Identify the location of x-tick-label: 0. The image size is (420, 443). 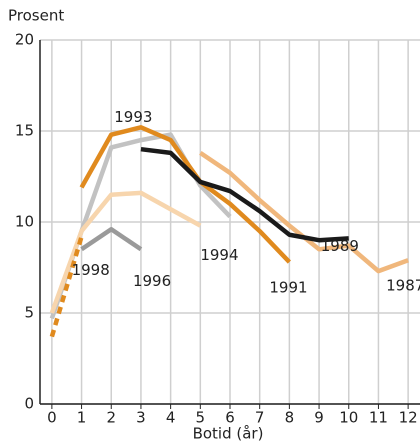
(52, 418).